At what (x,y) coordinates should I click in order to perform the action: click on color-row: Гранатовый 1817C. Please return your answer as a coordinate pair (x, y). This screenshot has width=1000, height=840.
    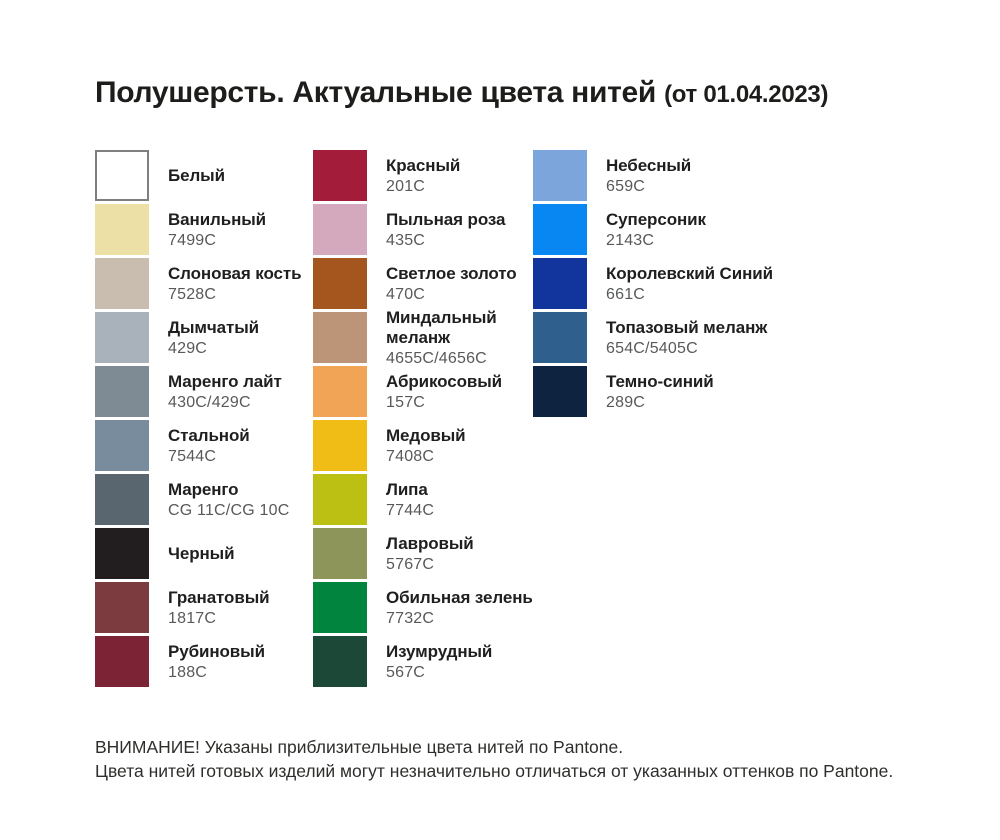
    Looking at the image, I should click on (210, 607).